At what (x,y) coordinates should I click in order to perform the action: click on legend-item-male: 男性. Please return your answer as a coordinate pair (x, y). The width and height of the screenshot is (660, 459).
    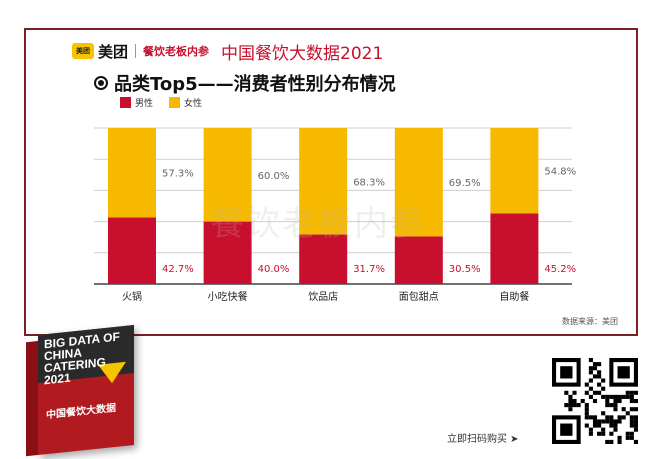
    Looking at the image, I should click on (136, 102).